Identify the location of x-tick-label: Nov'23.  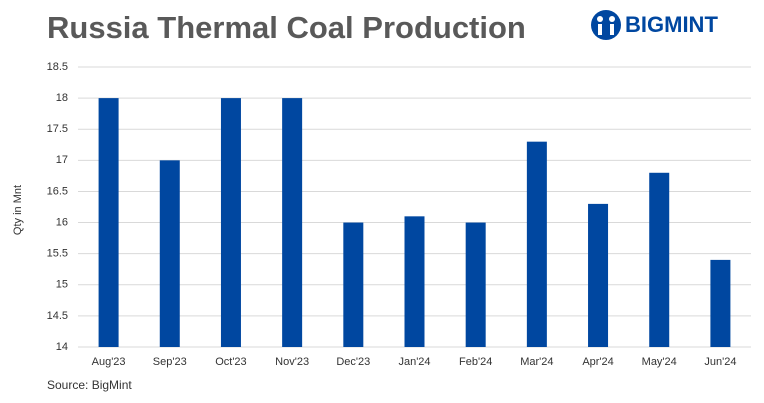
(292, 362).